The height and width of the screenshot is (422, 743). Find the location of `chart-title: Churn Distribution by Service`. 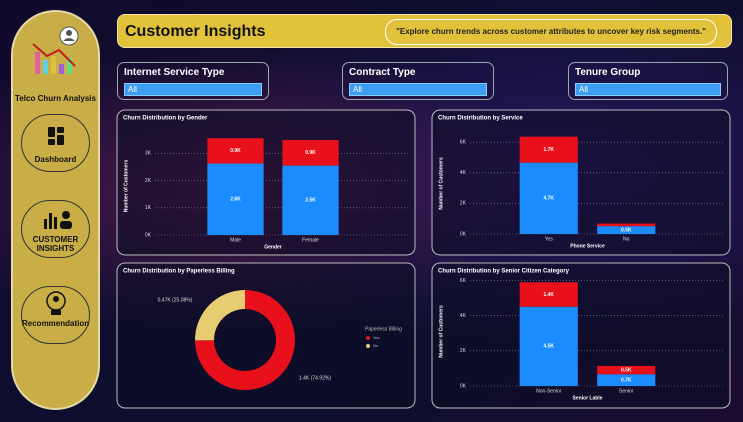

chart-title: Churn Distribution by Service is located at coordinates (480, 119).